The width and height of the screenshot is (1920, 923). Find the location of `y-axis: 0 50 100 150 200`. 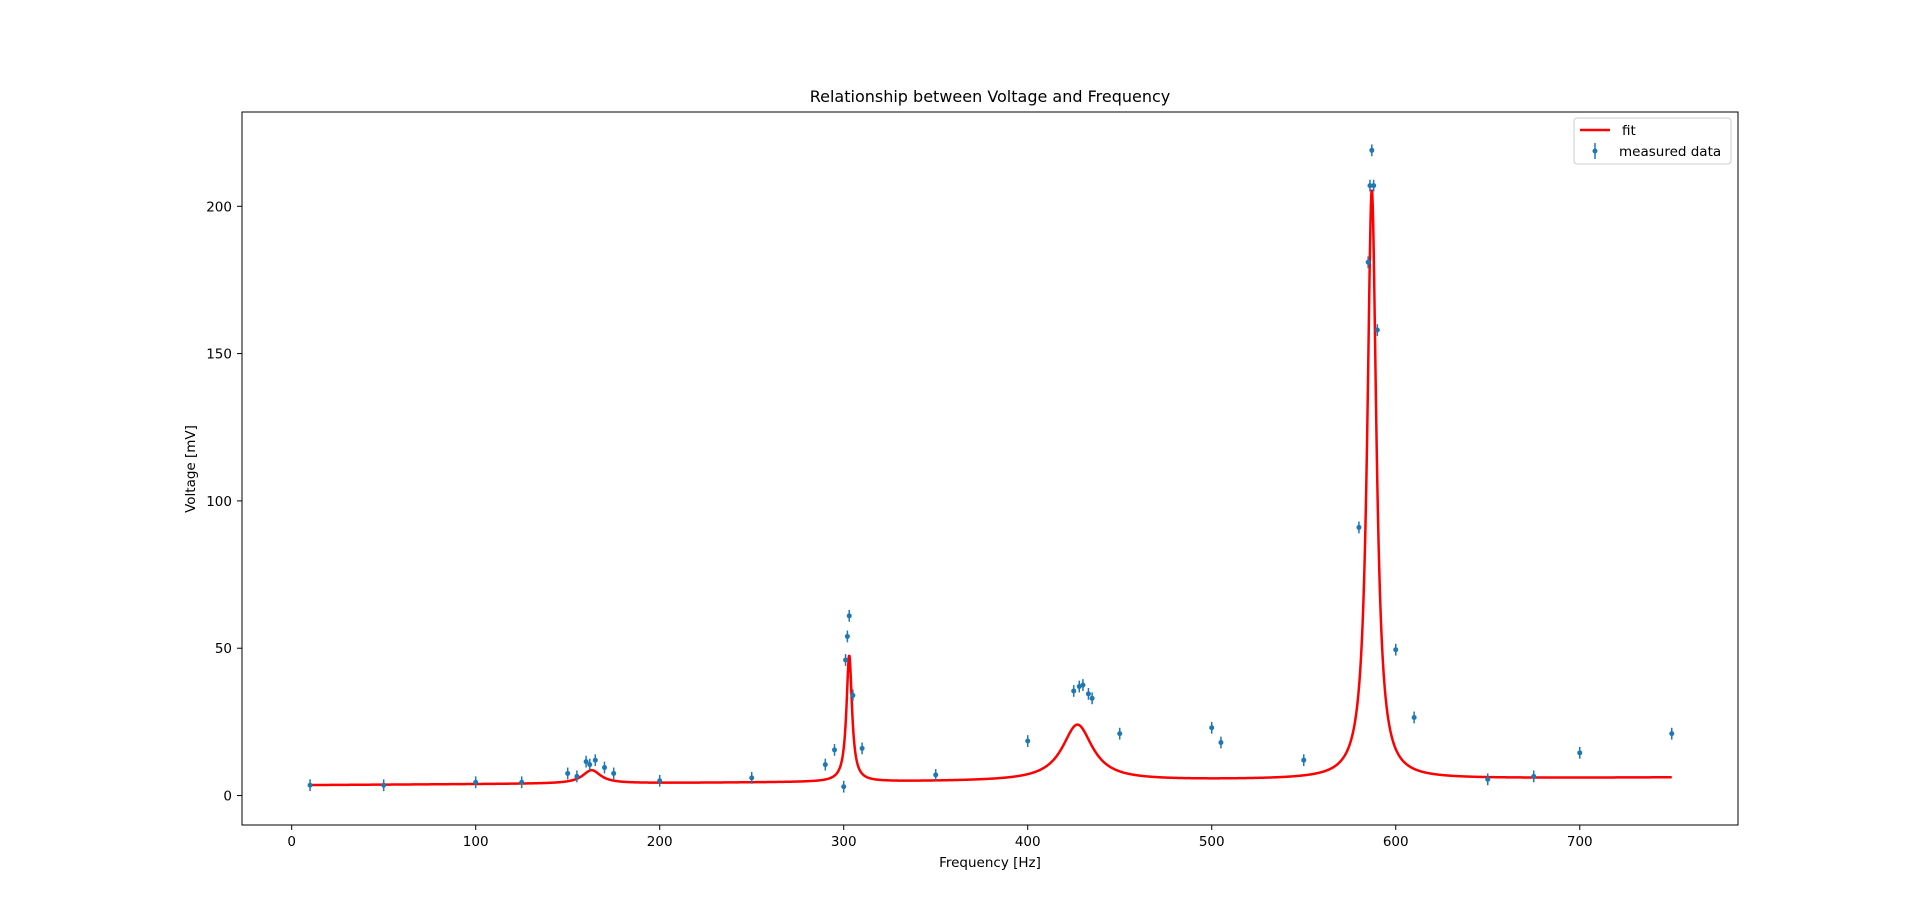

y-axis: 0 50 100 150 200 is located at coordinates (224, 502).